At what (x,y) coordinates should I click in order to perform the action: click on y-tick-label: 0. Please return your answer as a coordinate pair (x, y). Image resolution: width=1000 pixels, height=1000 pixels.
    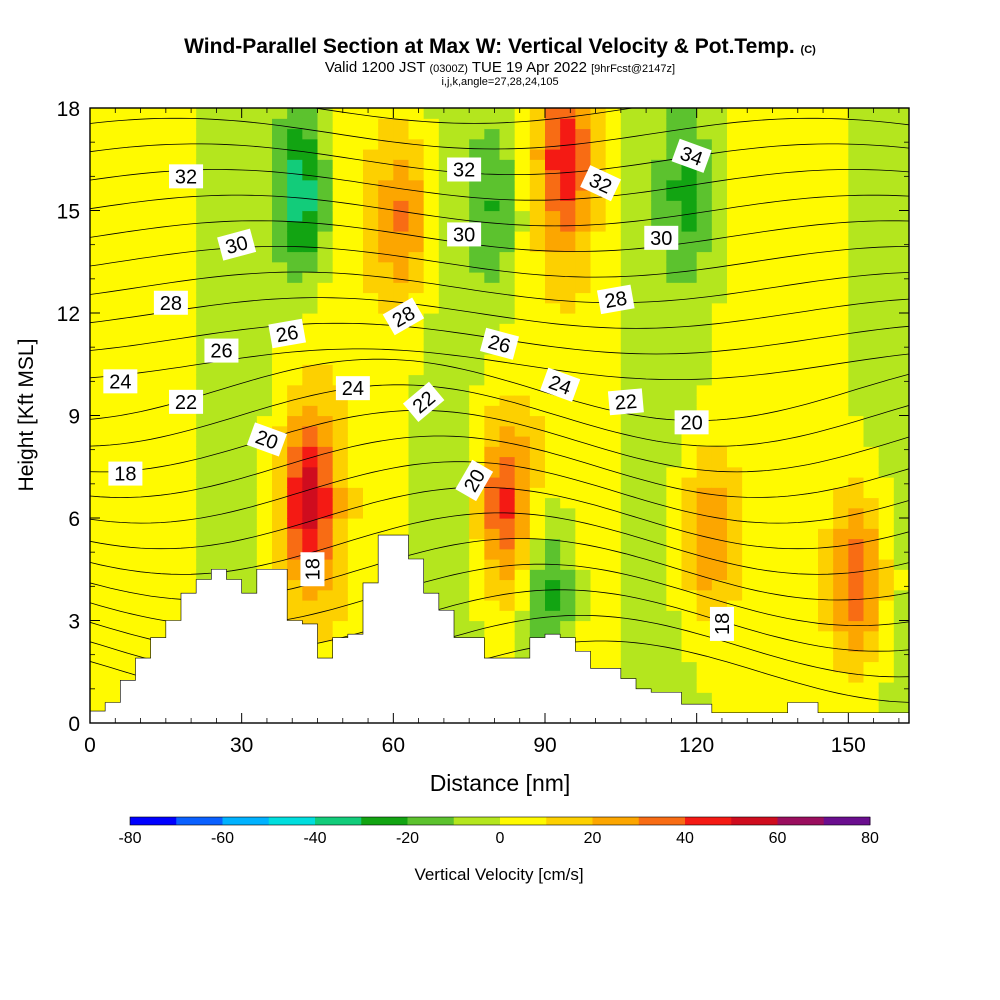
    Looking at the image, I should click on (74, 724).